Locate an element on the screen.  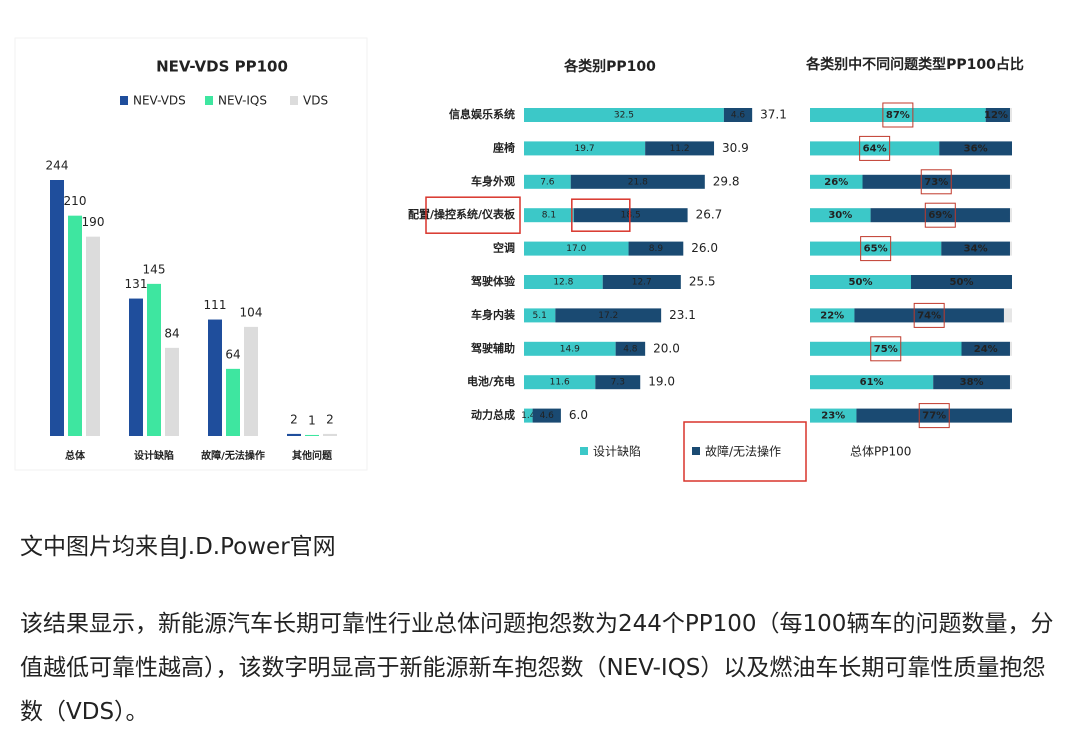
y-tick-label: 动力总成 is located at coordinates (493, 415).